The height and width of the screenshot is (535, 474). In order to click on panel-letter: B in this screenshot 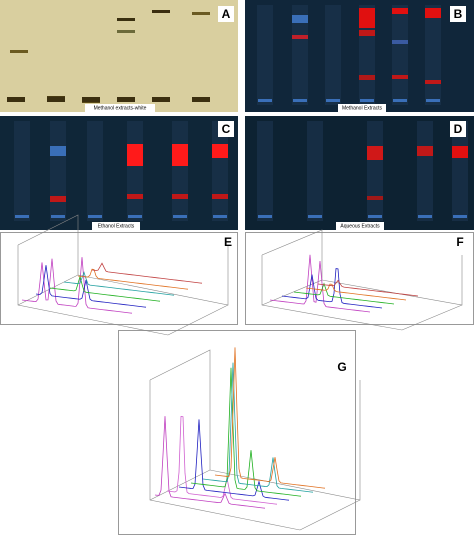, I will do `click(458, 14)`.